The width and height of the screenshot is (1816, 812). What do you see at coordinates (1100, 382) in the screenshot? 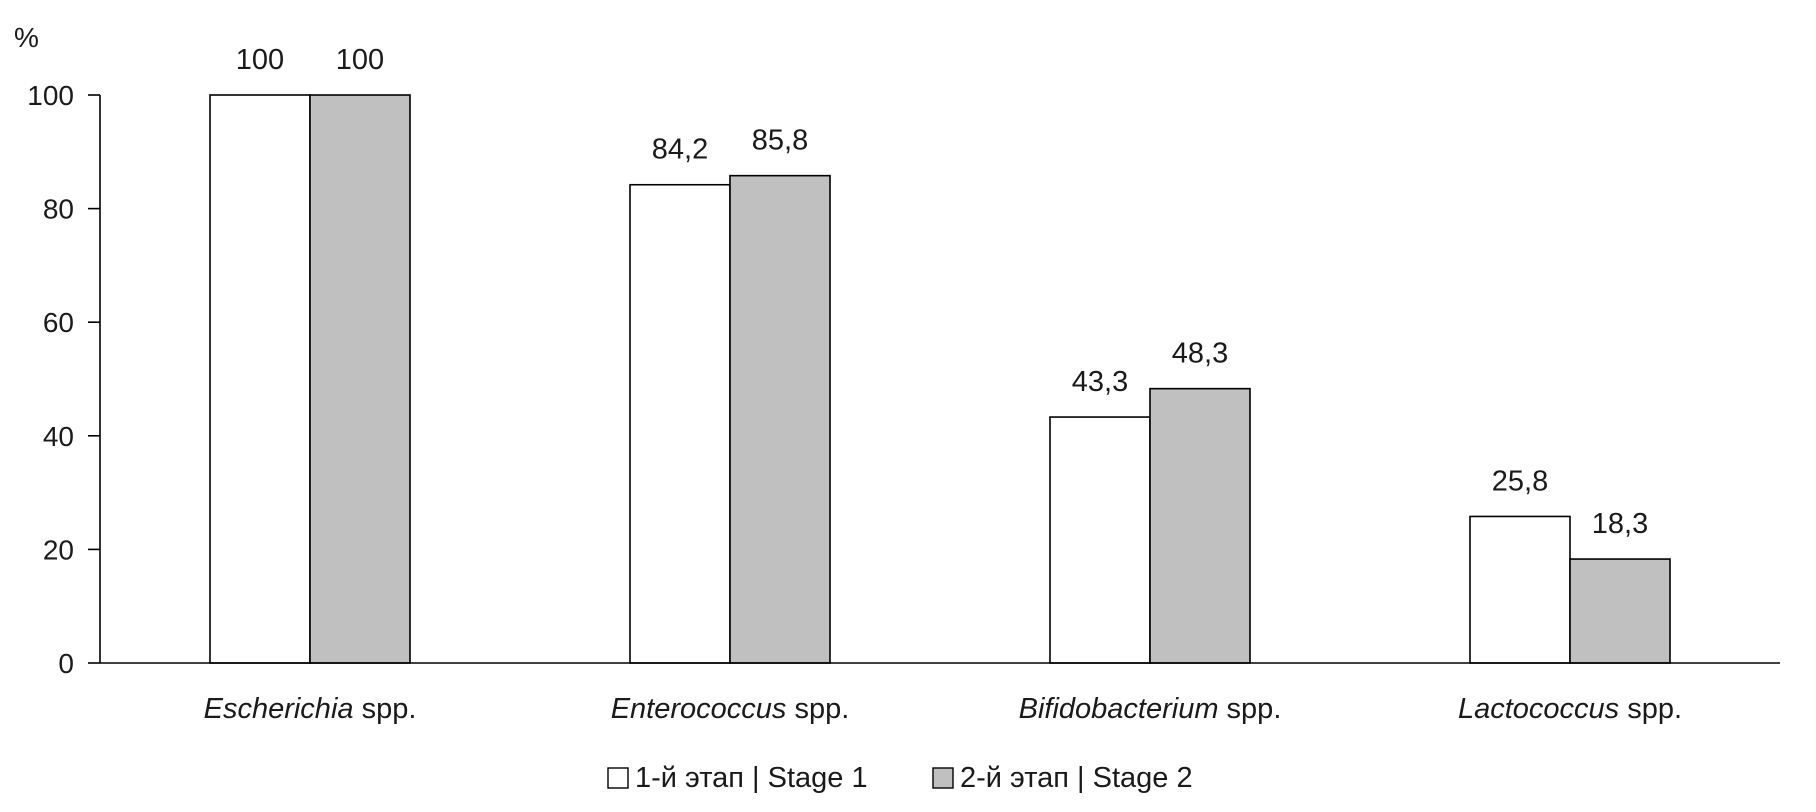
I see `bar-value-label: 43,3` at bounding box center [1100, 382].